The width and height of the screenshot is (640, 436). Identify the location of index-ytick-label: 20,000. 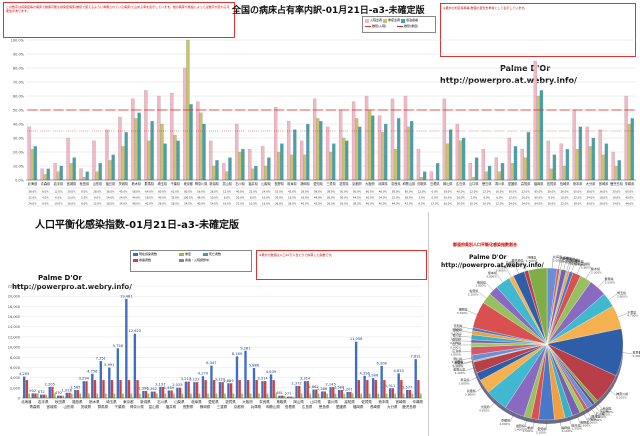
(14, 297).